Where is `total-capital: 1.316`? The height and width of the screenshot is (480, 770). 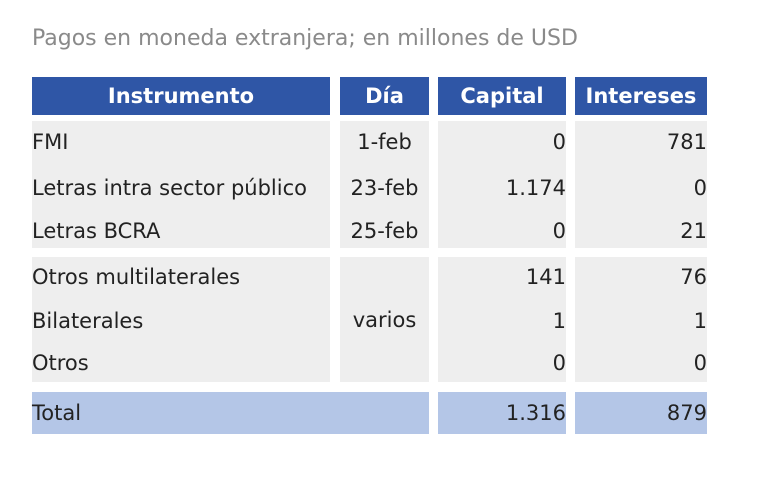
total-capital: 1.316 is located at coordinates (535, 413).